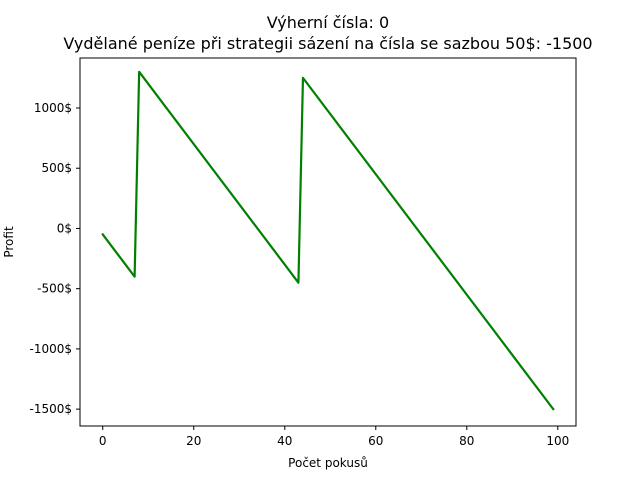 The height and width of the screenshot is (480, 640). What do you see at coordinates (328, 463) in the screenshot?
I see `x-axis-label: Počet pokusů` at bounding box center [328, 463].